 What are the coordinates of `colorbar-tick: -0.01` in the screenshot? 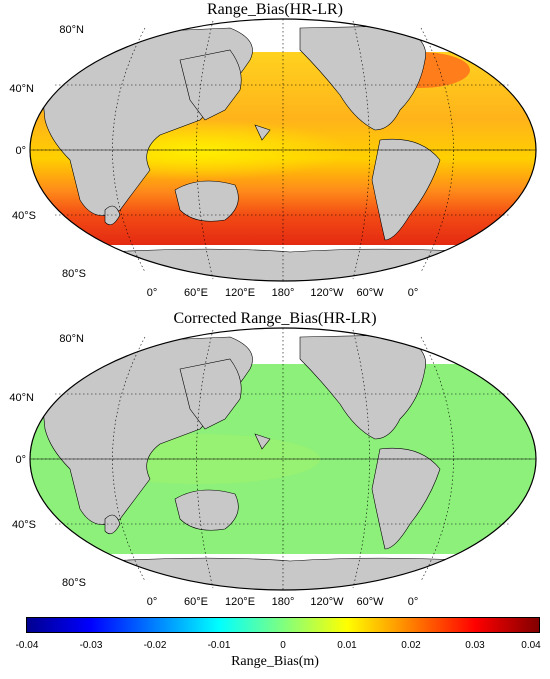 It's located at (219, 645).